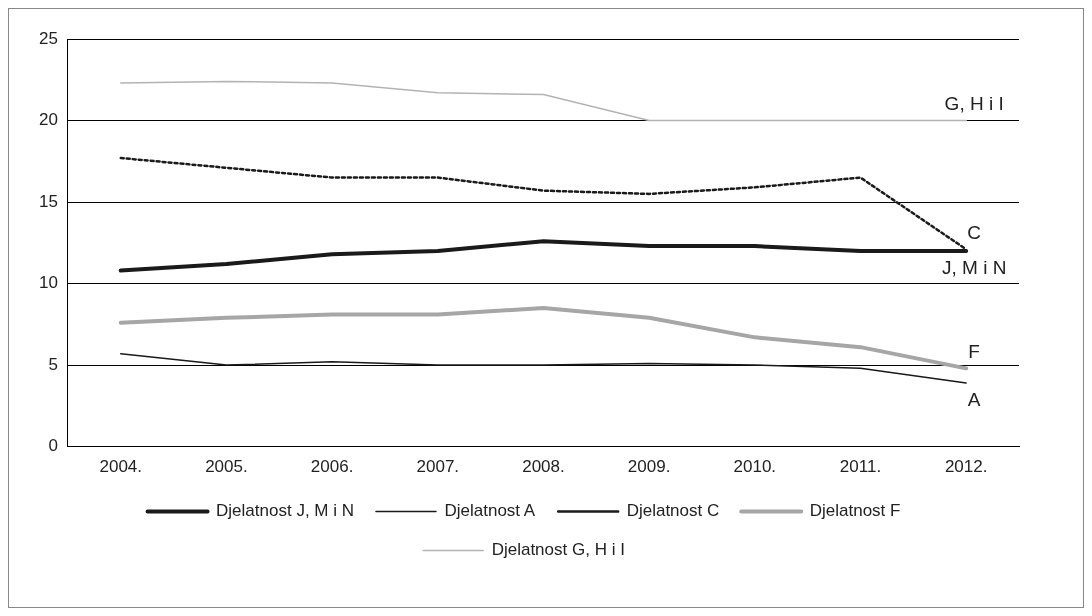  Describe the element at coordinates (558, 550) in the screenshot. I see `legend-label: Djelatnost G, H i I` at that location.